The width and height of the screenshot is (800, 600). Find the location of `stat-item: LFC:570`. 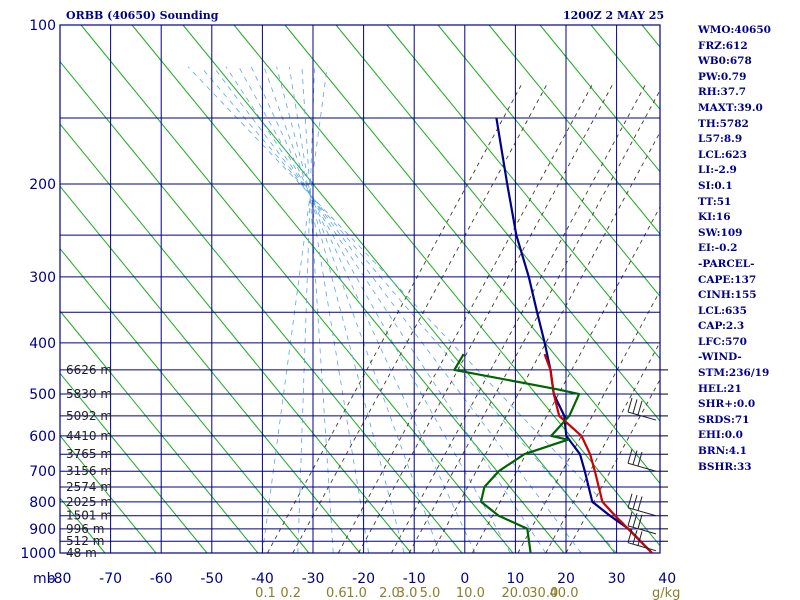

stat-item: LFC:570 is located at coordinates (722, 341).